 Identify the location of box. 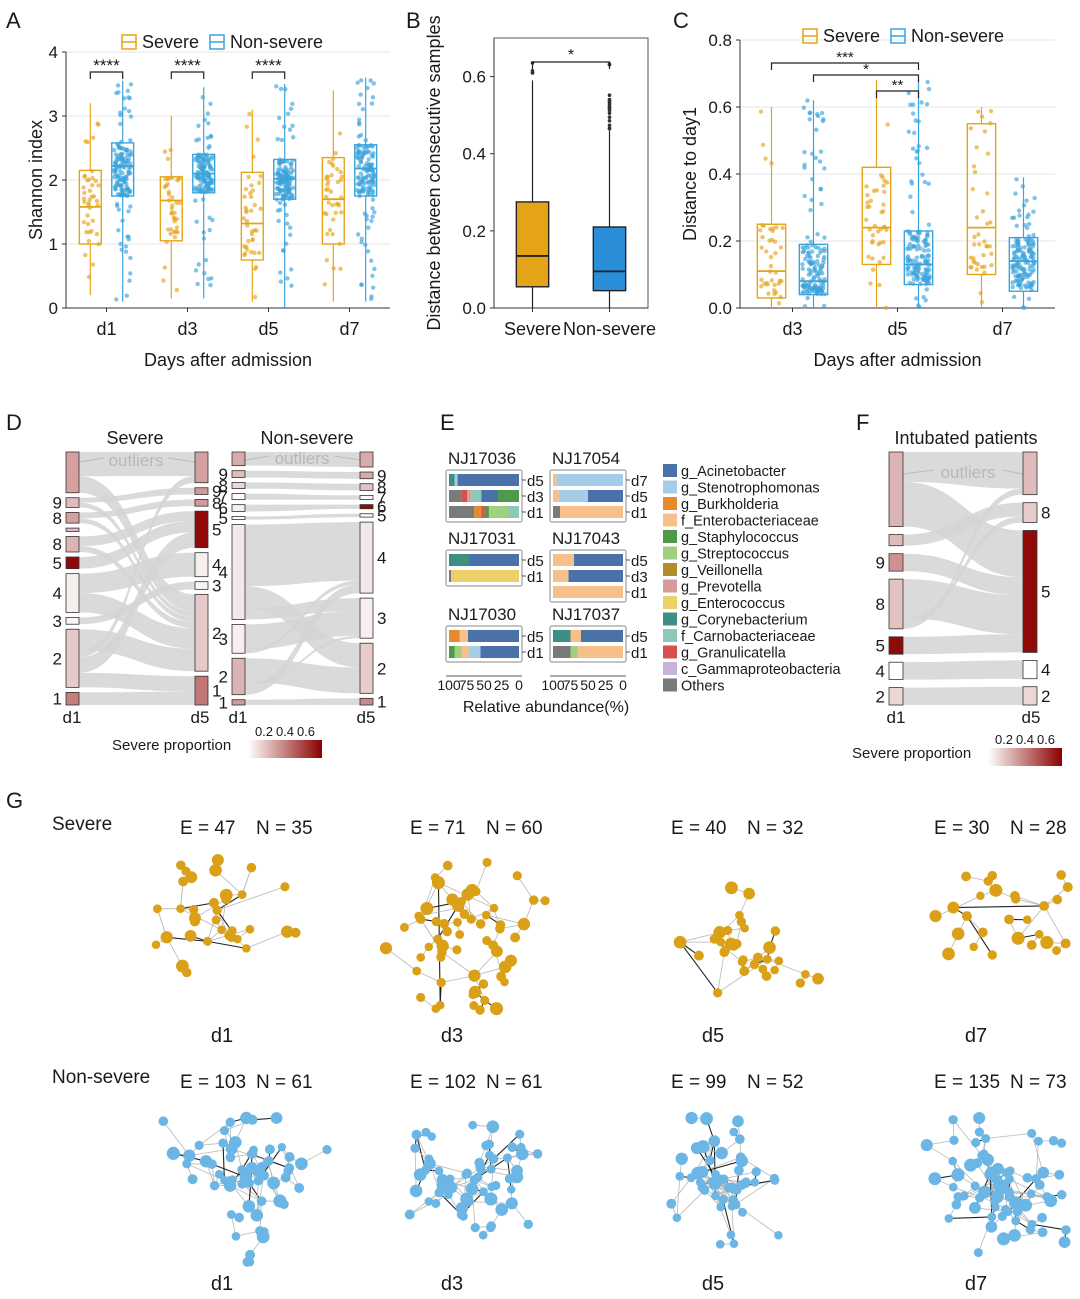
(771, 261).